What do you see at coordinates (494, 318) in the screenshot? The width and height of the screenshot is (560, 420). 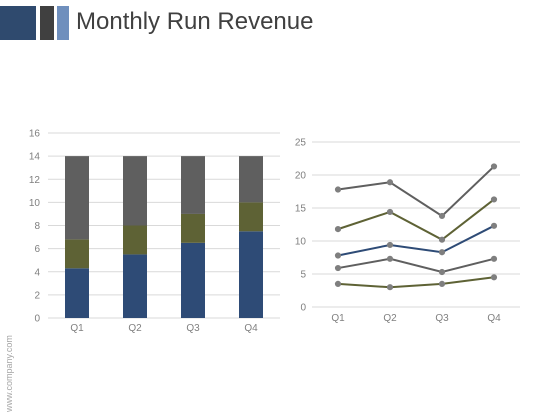 I see `line-x-tick-label: Q4` at bounding box center [494, 318].